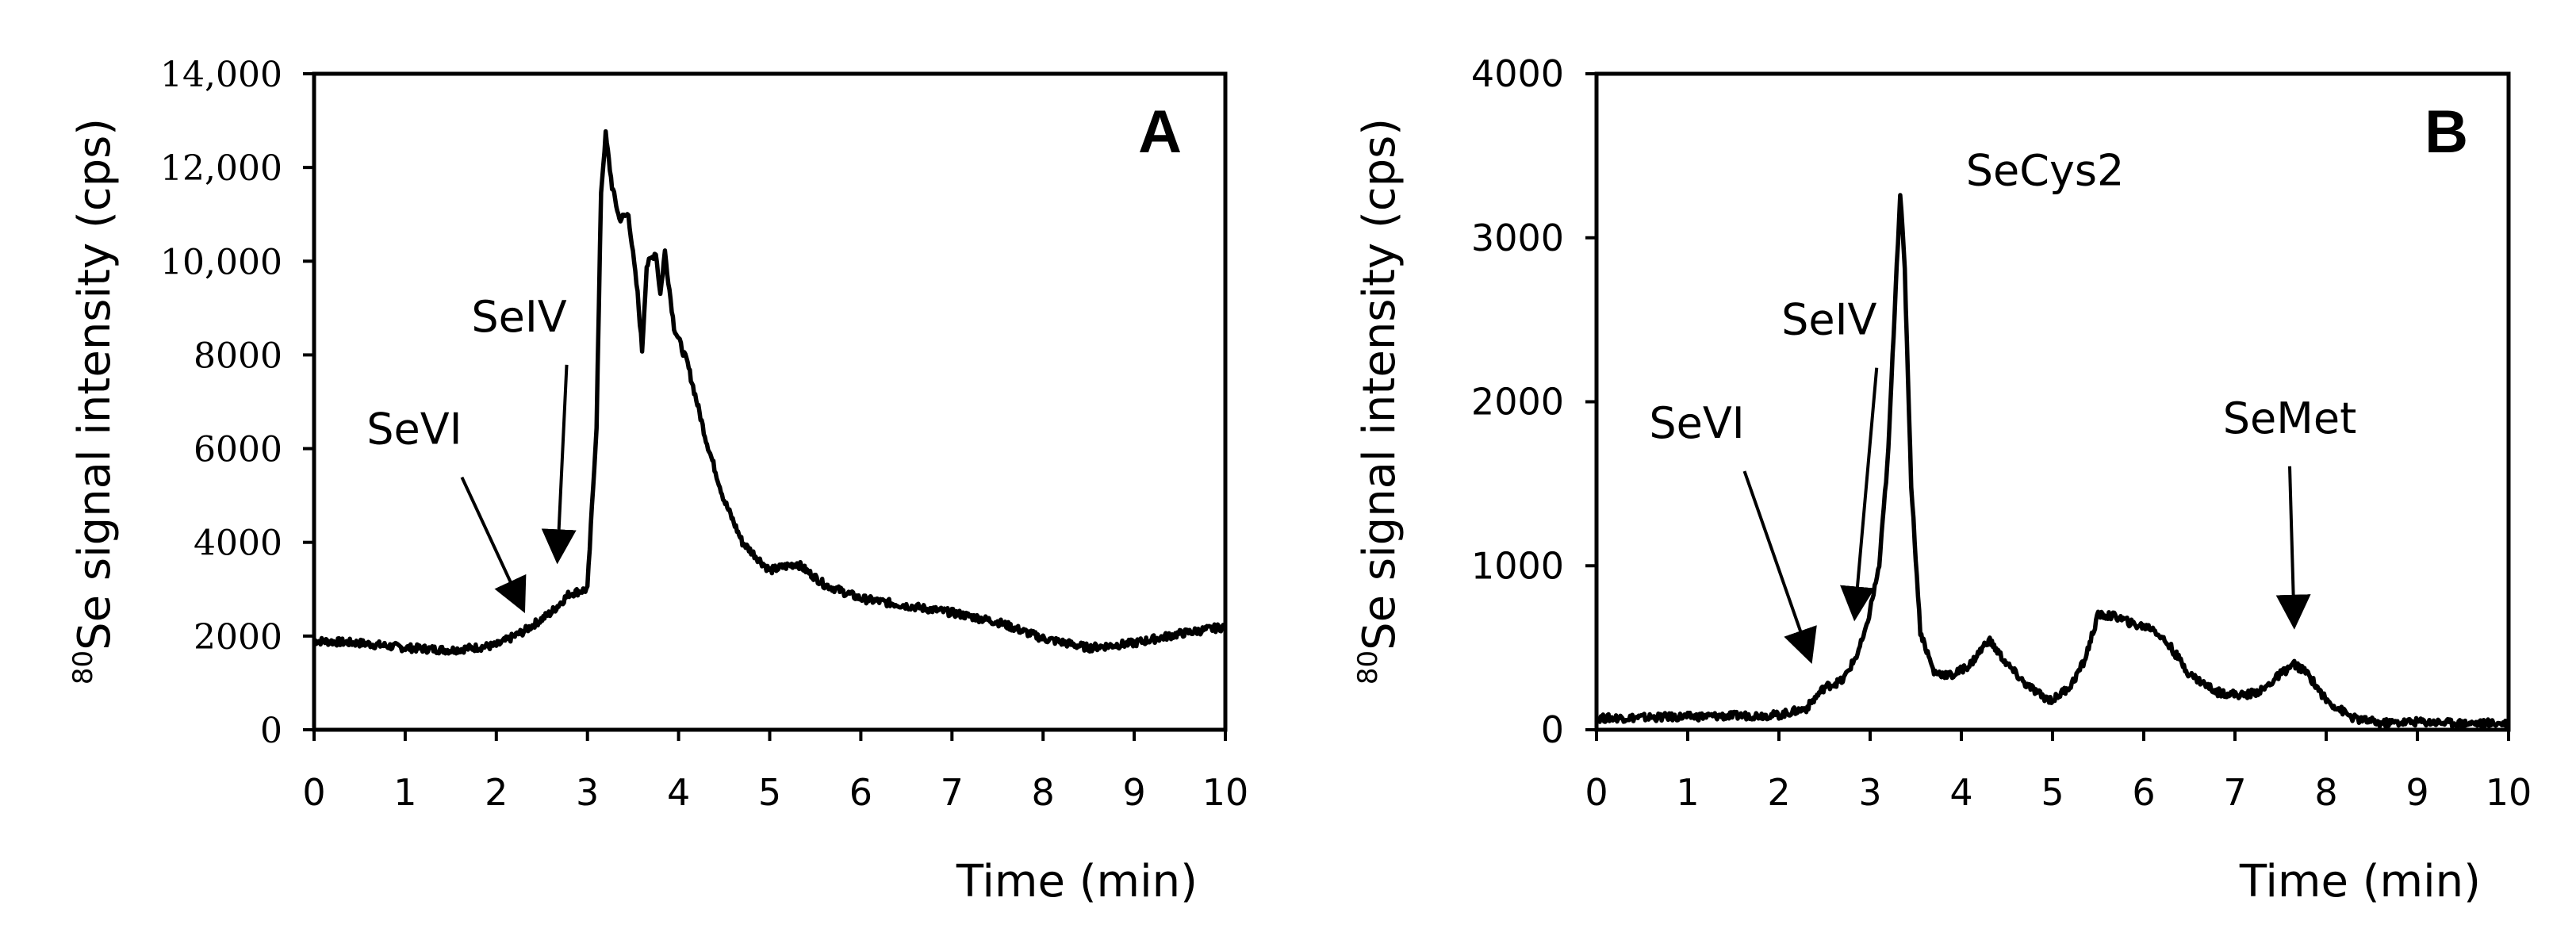  Describe the element at coordinates (221, 75) in the screenshot. I see `y-tick-label: 14,000` at that location.